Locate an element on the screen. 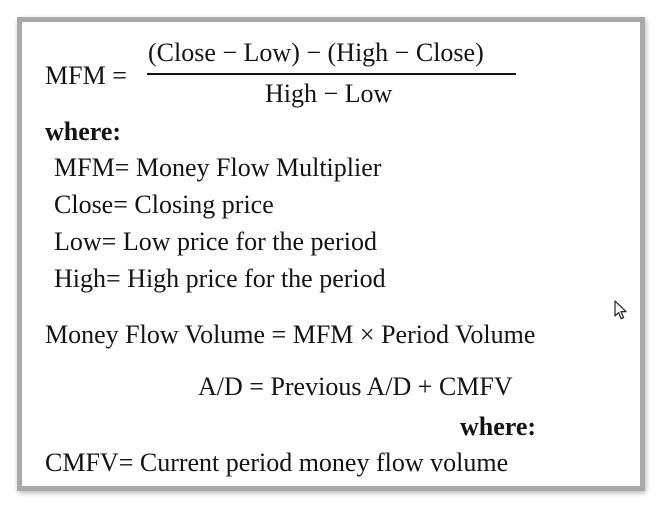  mouse-pointer-icon is located at coordinates (620, 310).